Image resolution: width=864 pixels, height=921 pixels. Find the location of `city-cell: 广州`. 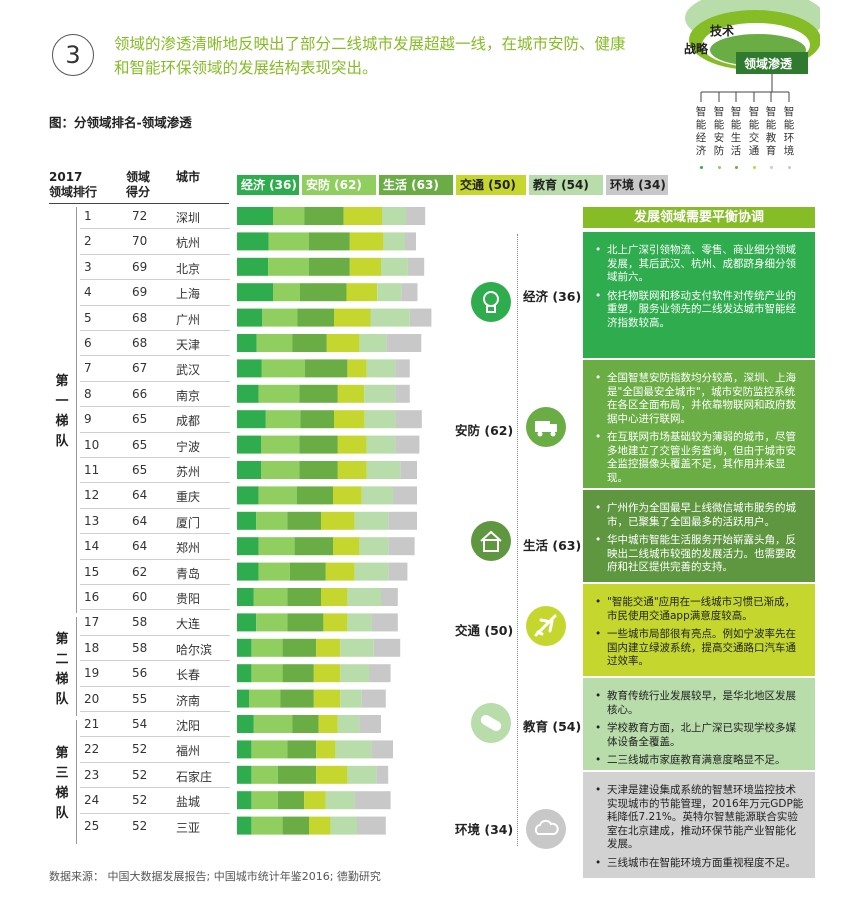

city-cell: 广州 is located at coordinates (188, 319).